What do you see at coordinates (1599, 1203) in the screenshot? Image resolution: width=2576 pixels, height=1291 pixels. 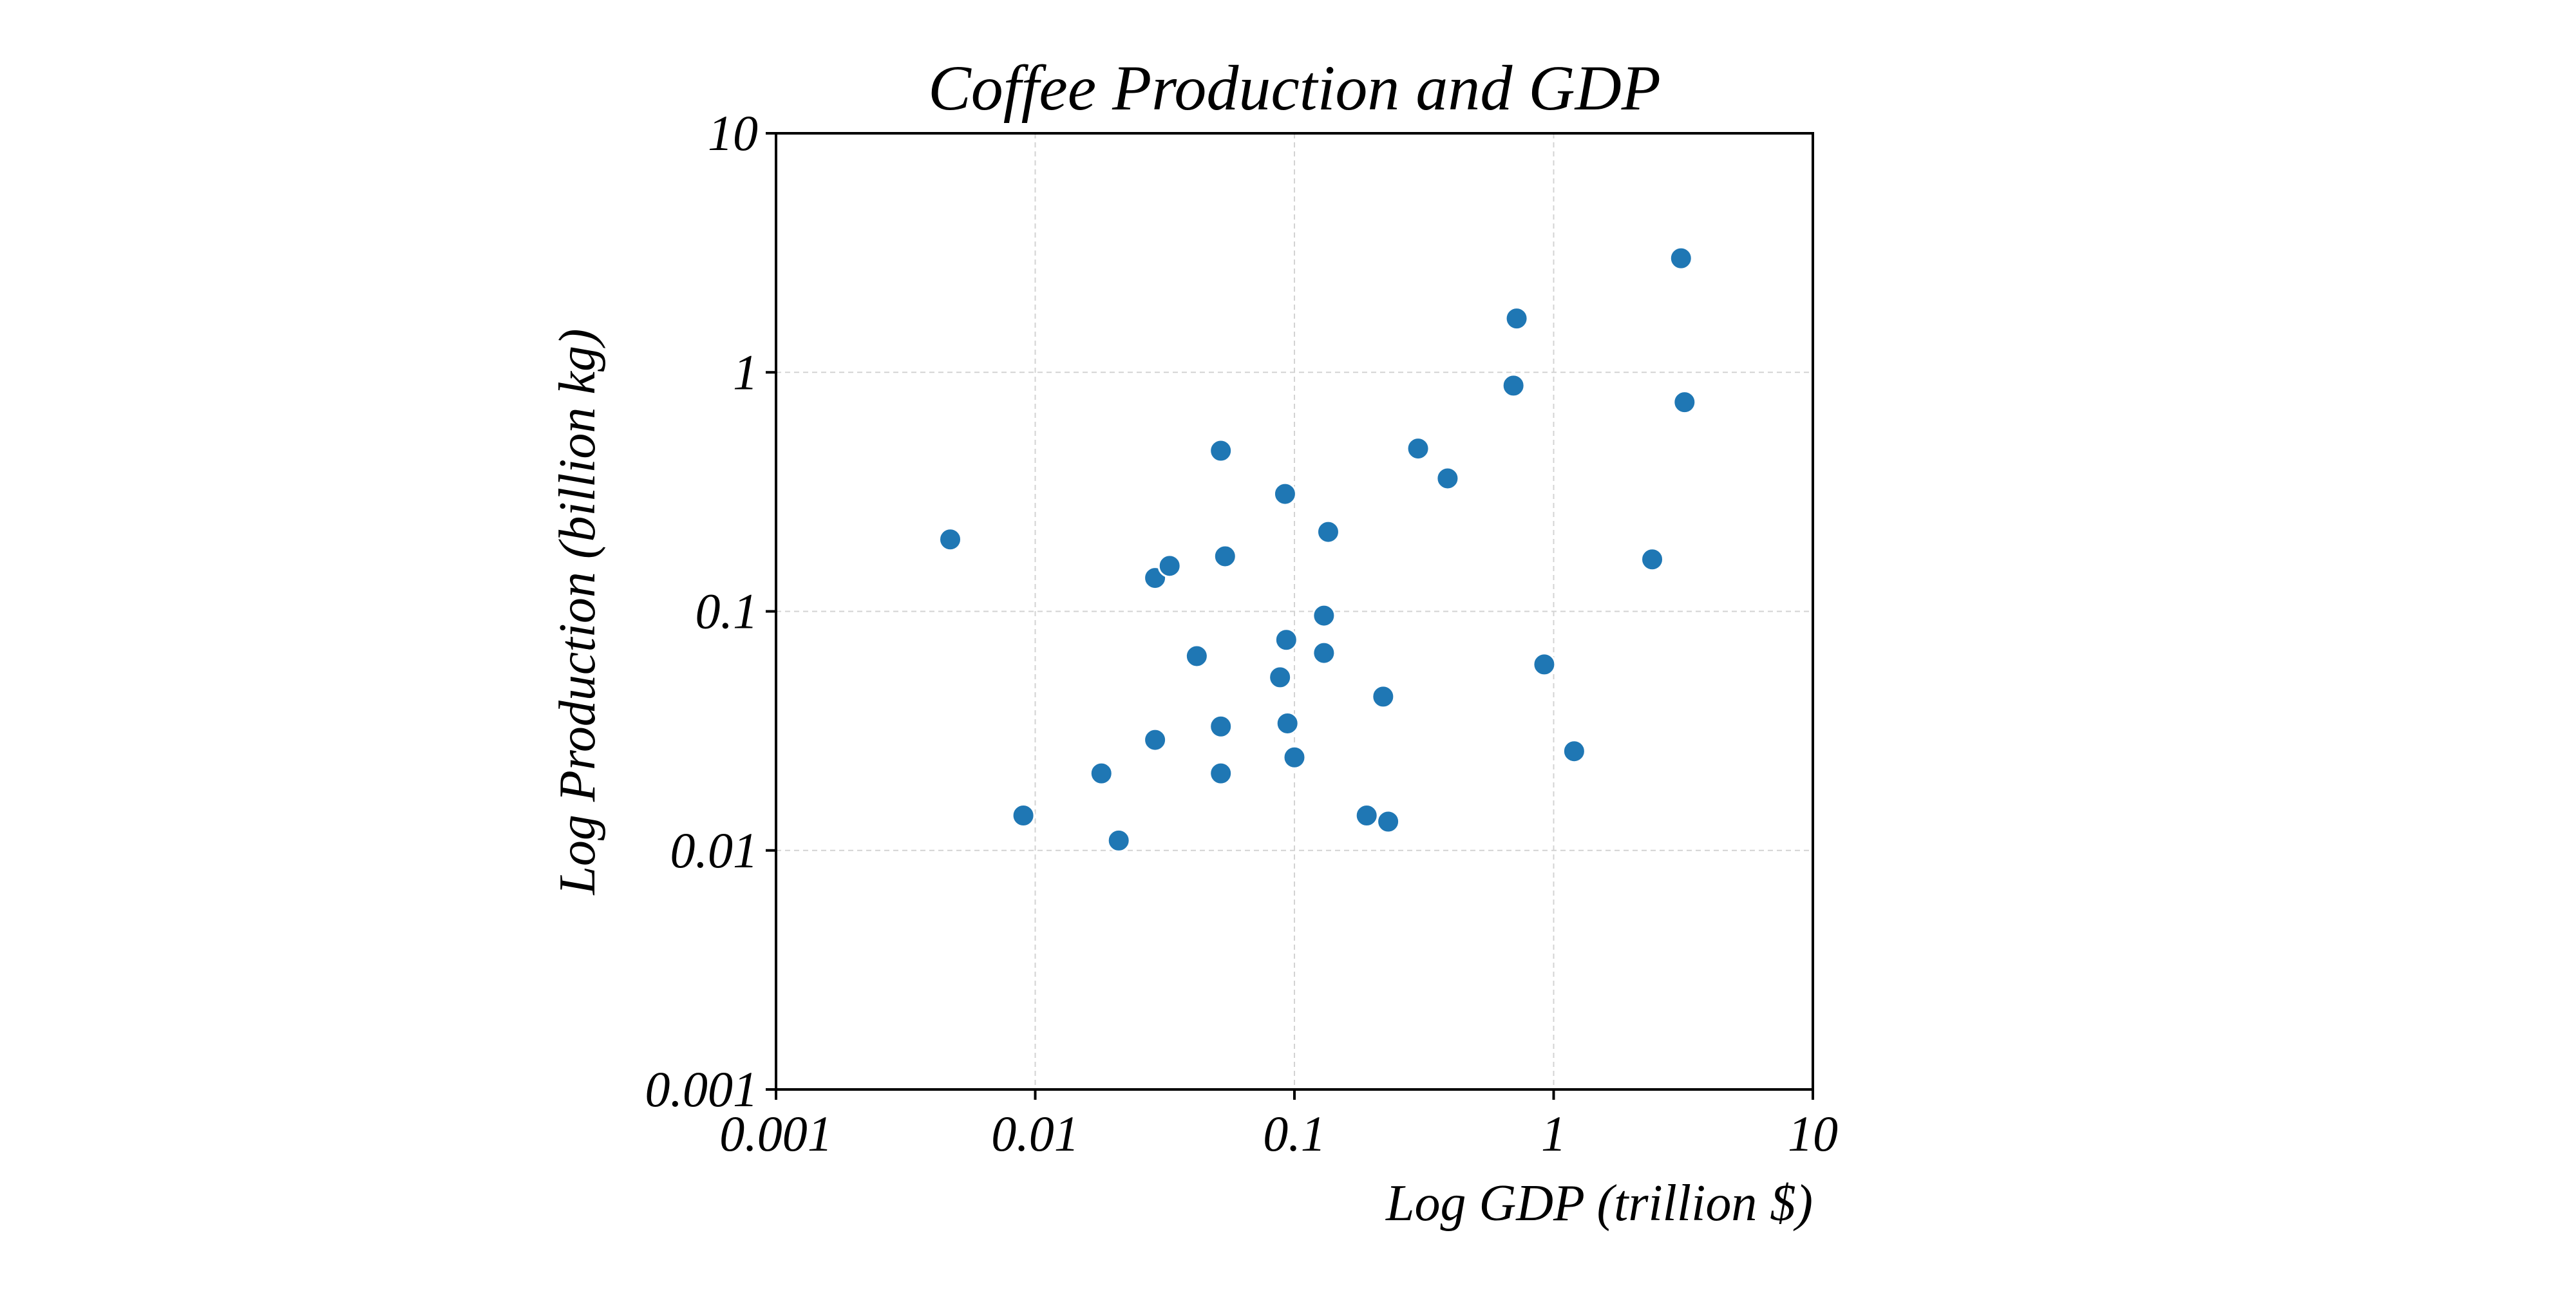 I see `x-axis-label: Log GDP (trillion $)` at bounding box center [1599, 1203].